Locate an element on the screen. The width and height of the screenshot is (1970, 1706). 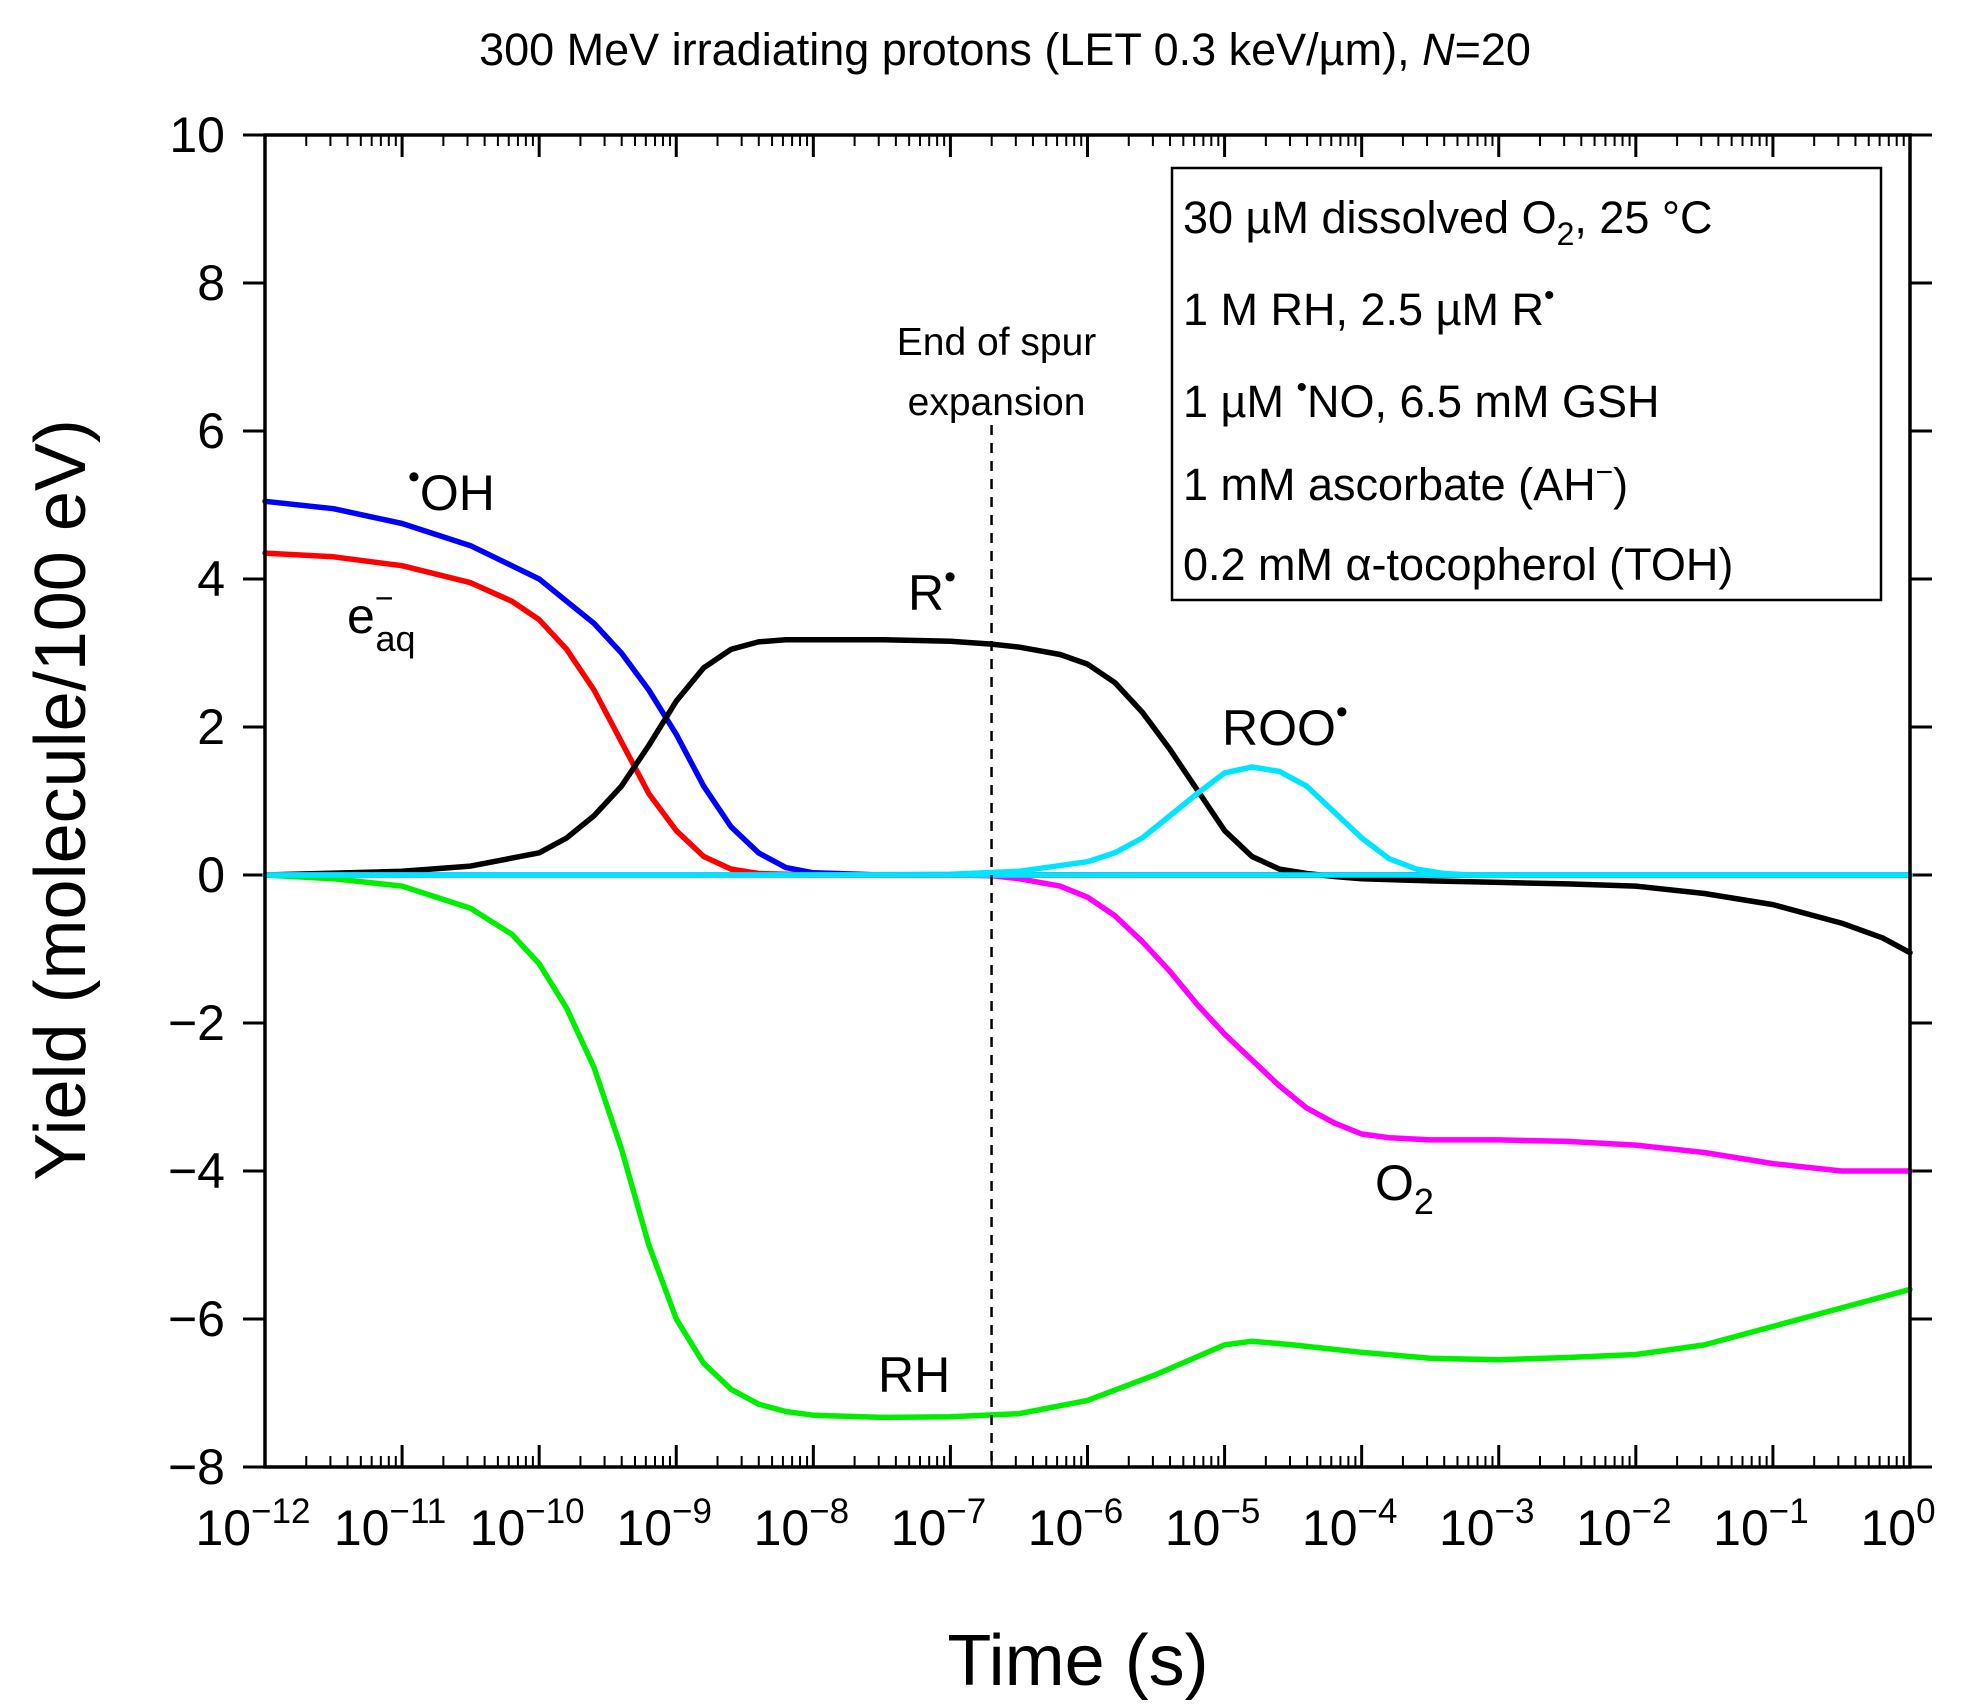
label-oh: •OH is located at coordinates (451, 489).